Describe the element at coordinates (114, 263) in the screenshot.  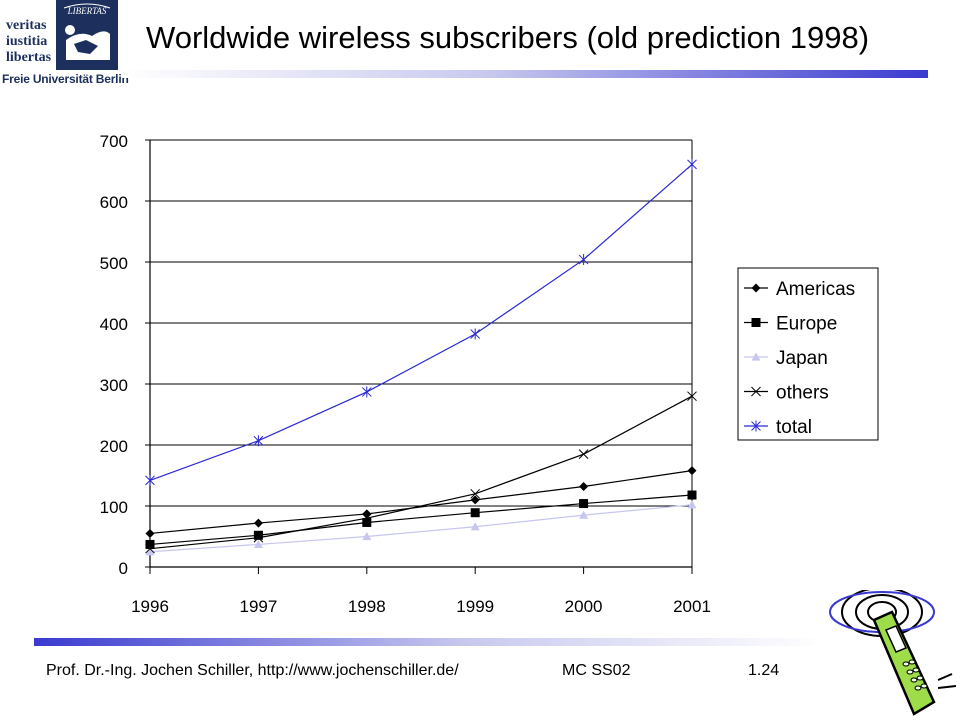
I see `y-tick-label-500: 500` at that location.